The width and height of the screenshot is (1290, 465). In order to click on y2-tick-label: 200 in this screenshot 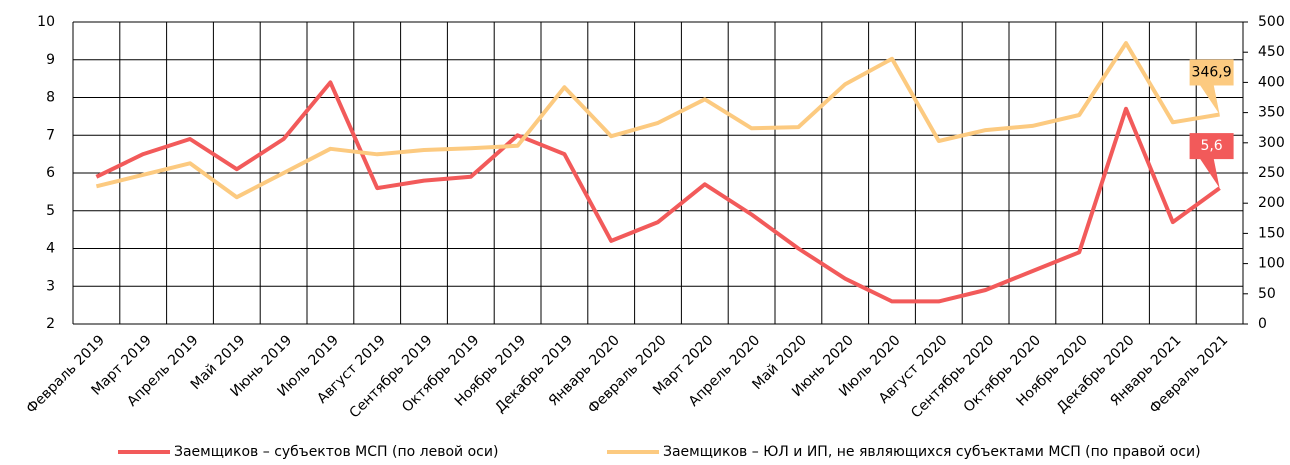, I will do `click(1271, 203)`.